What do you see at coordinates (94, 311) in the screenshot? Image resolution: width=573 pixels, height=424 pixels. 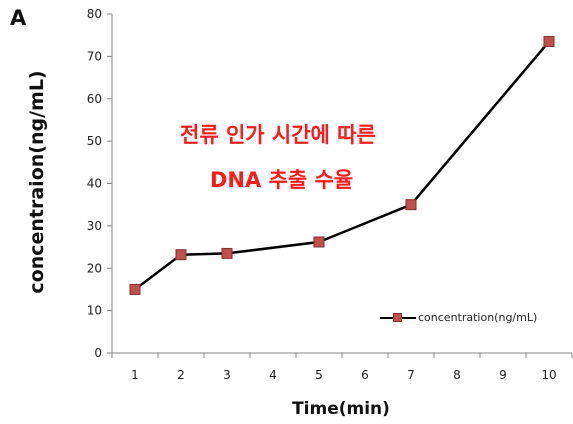 I see `y-tick-label: 10` at bounding box center [94, 311].